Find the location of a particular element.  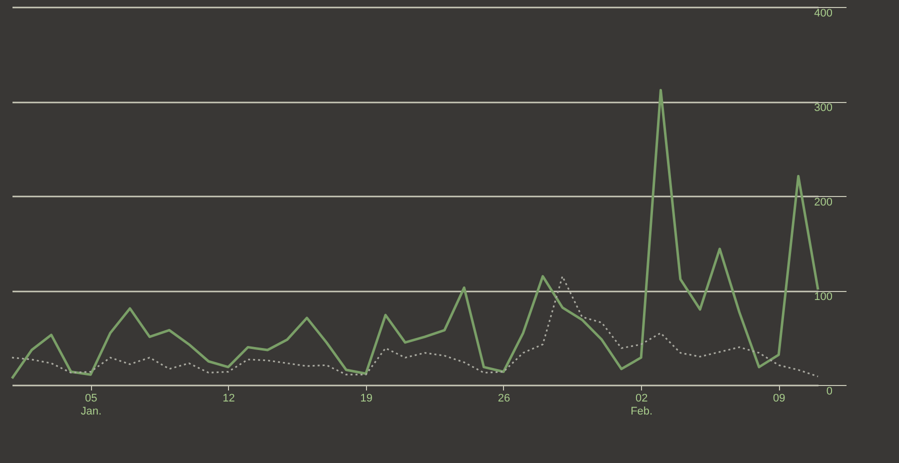

x-tick-label: 12 is located at coordinates (228, 398).